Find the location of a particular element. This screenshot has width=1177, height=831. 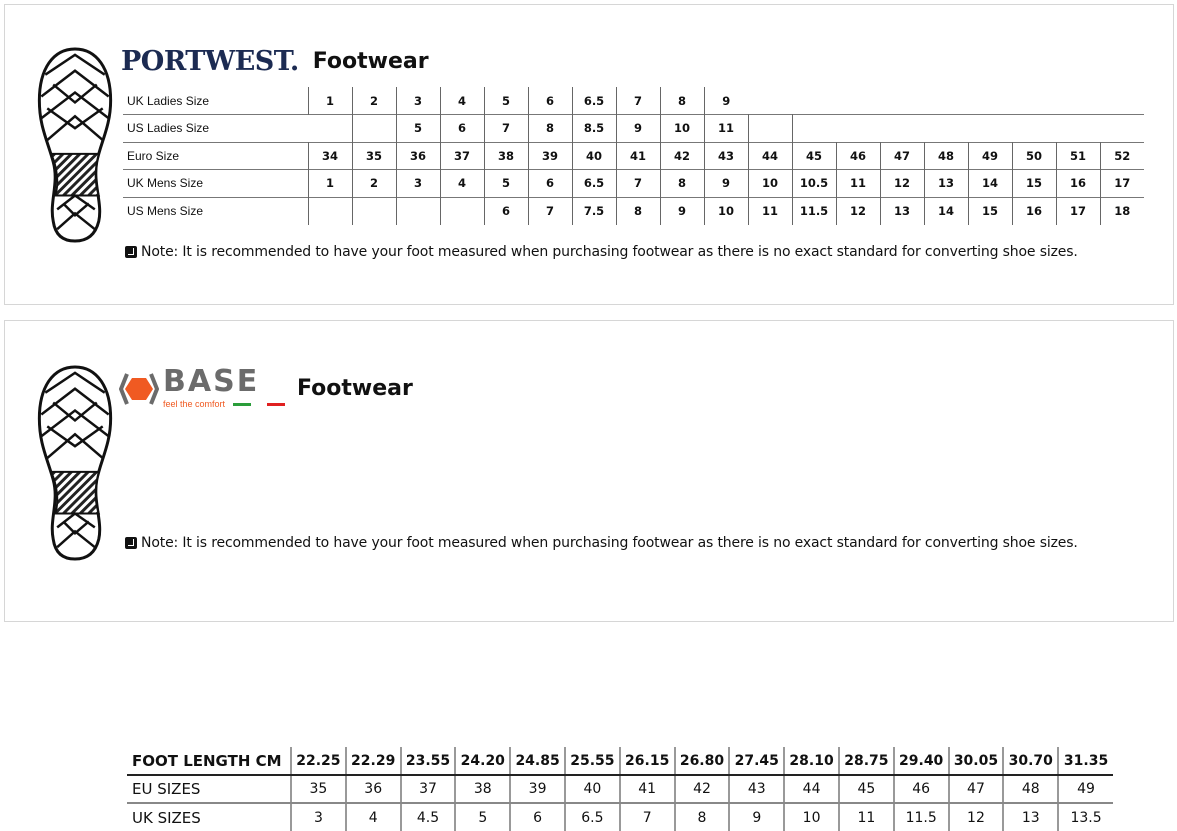

size-cell: 28.10 is located at coordinates (811, 761).